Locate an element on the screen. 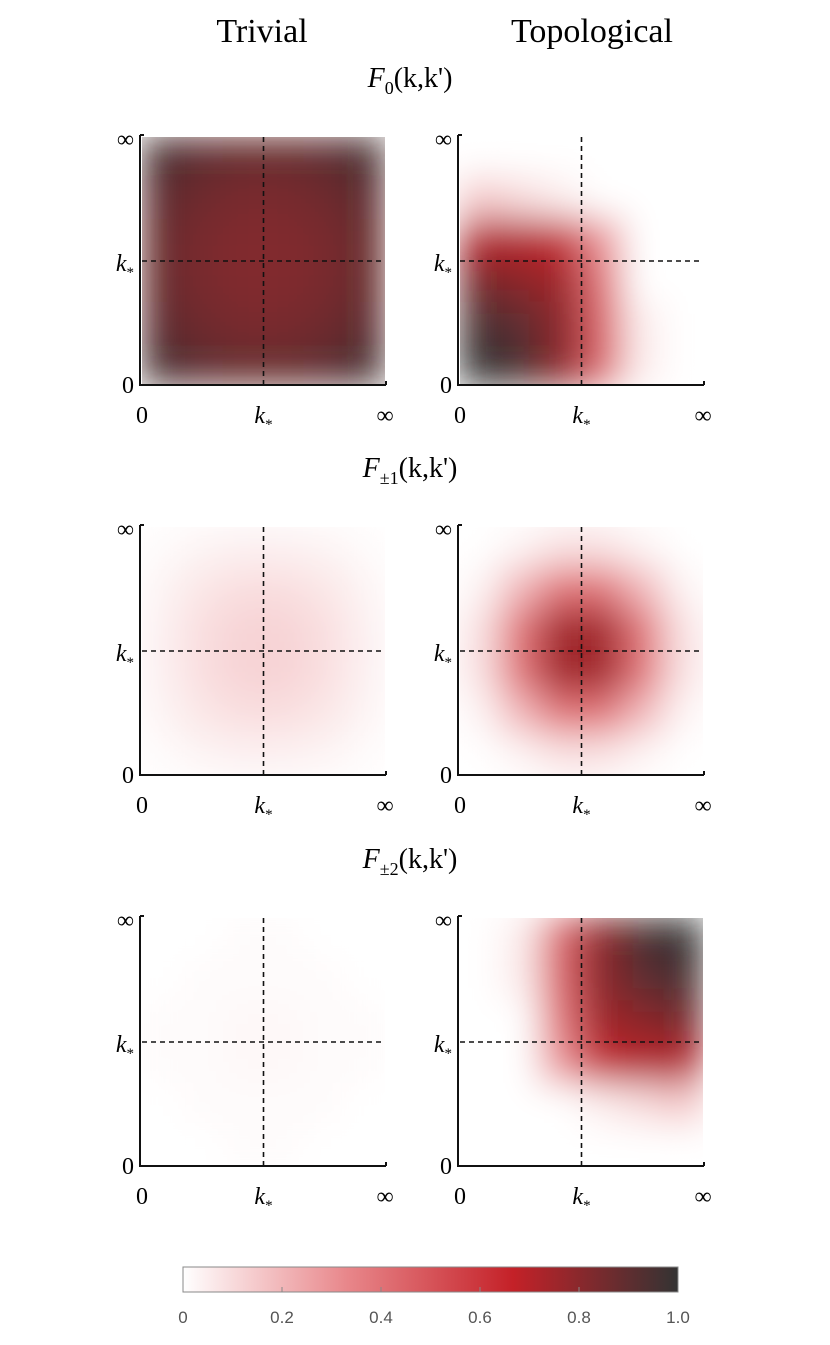  colorbar: 0 0.2 0.4 0.6 0.8 1.0 is located at coordinates (434, 1296).